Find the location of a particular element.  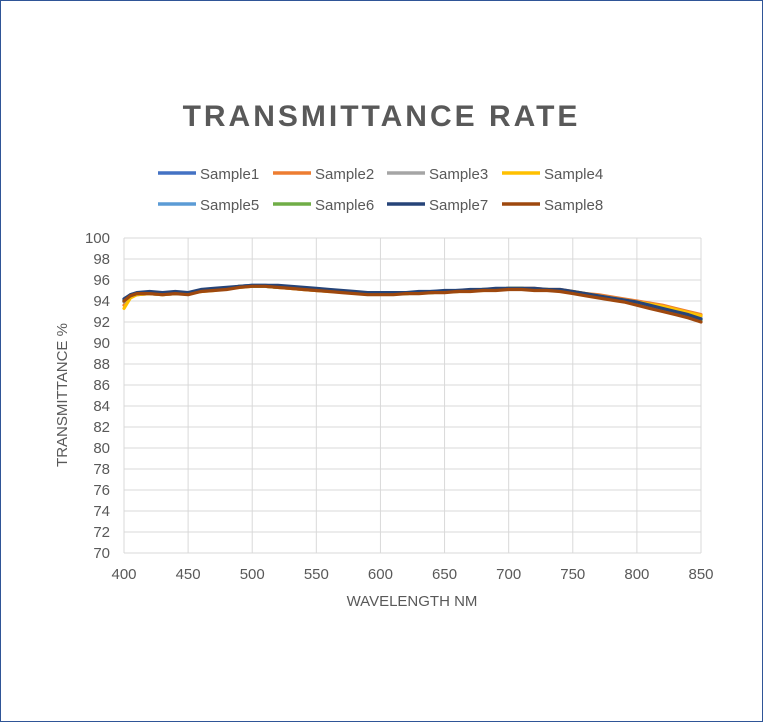

chart-title: TRANSMITTANCE RATE is located at coordinates (381, 116).